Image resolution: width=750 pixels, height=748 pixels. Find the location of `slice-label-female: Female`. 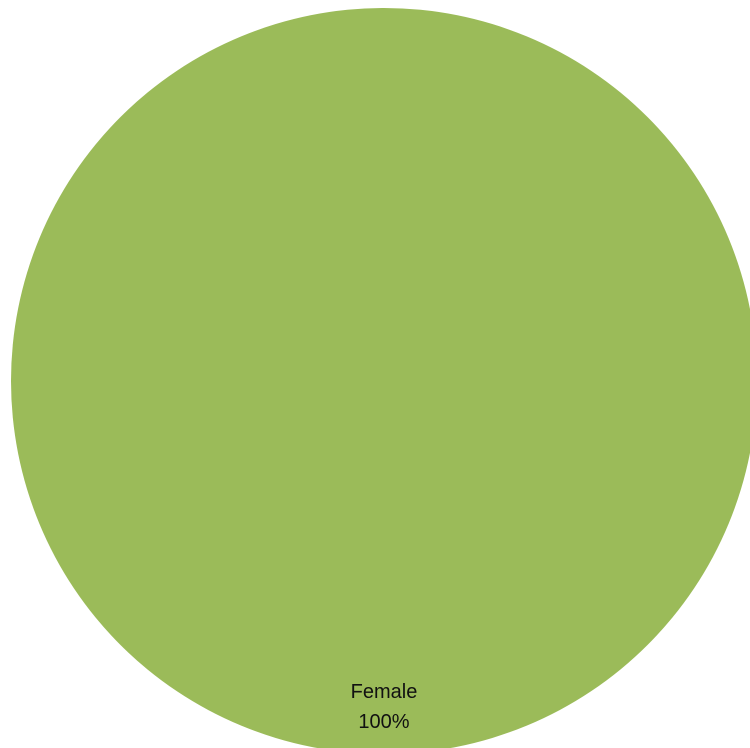

slice-label-female: Female is located at coordinates (384, 692).